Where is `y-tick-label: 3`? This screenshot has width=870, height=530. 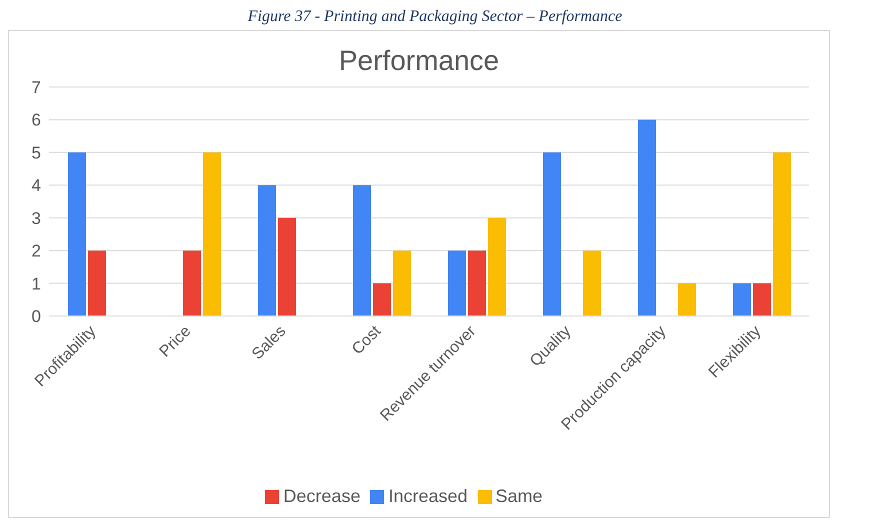
y-tick-label: 3 is located at coordinates (36, 218).